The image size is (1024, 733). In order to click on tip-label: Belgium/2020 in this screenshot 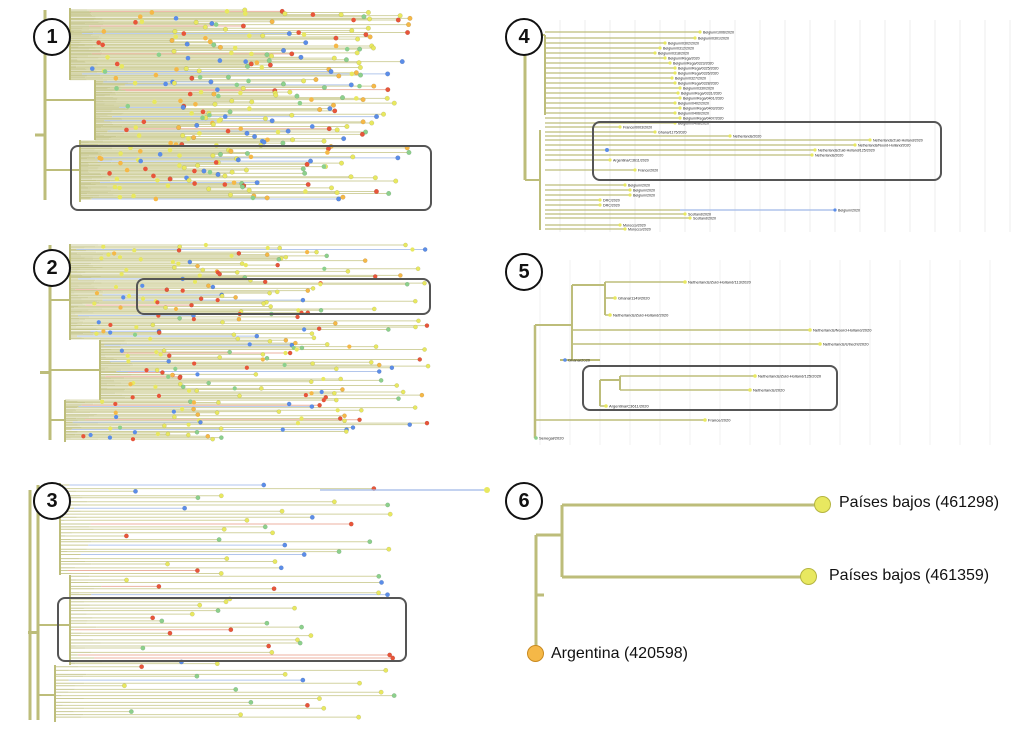, I will do `click(849, 211)`.